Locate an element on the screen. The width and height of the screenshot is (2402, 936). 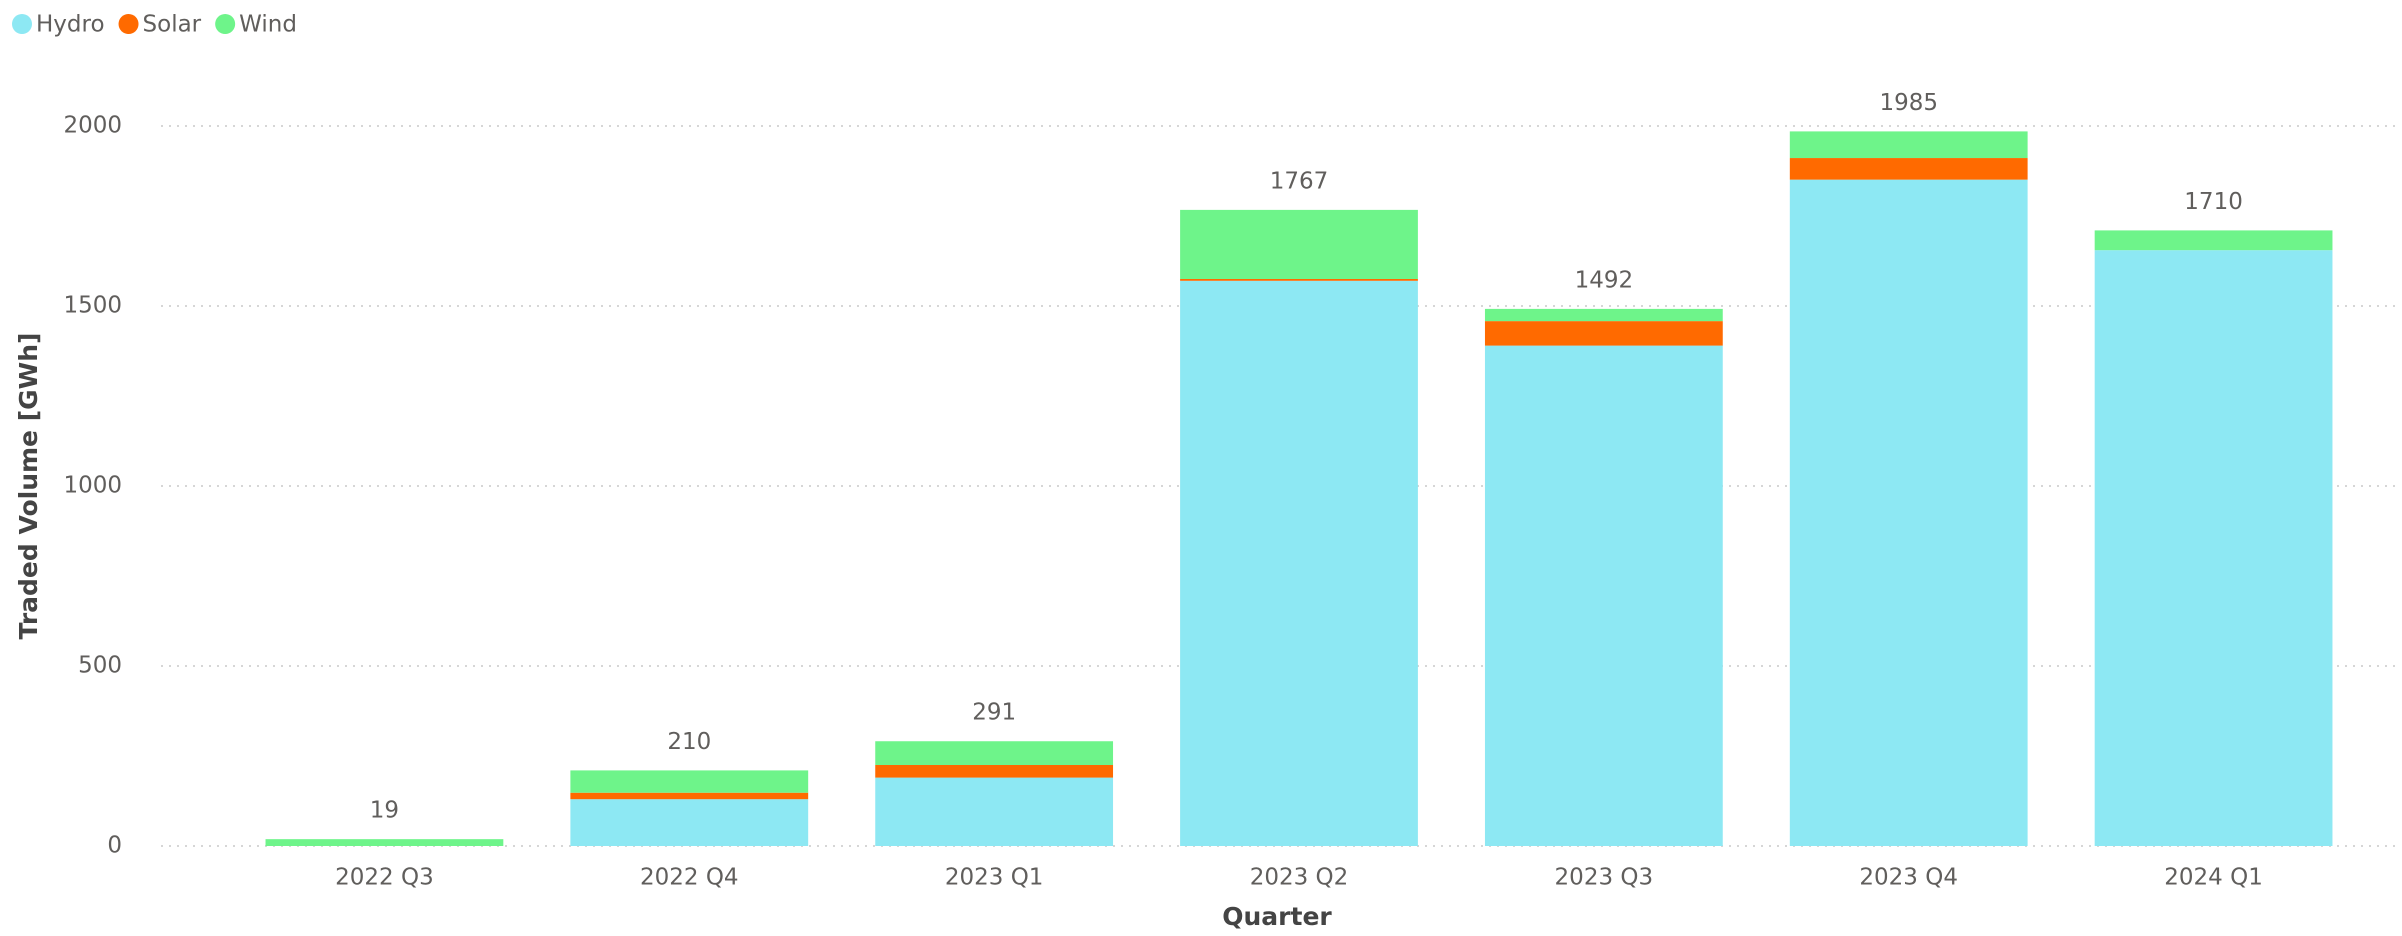
total-label: 1985 is located at coordinates (1908, 103).